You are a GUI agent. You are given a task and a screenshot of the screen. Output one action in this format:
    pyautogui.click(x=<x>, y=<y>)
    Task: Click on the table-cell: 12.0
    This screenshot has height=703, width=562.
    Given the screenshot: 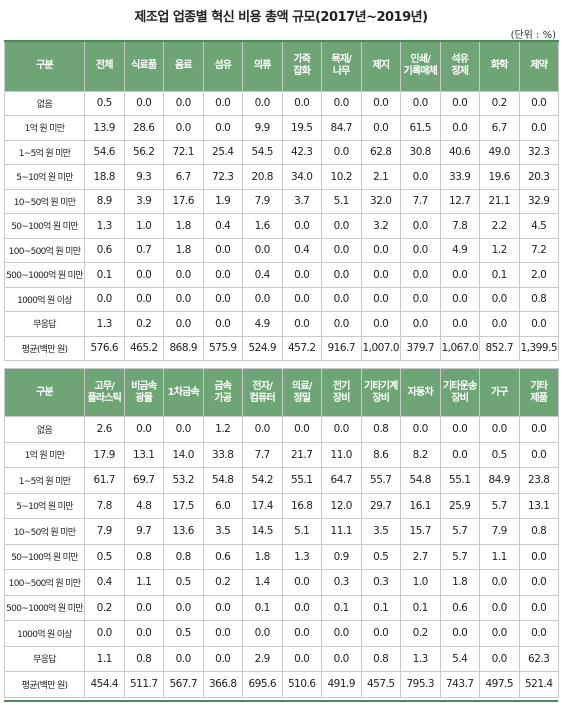 What is the action you would take?
    pyautogui.click(x=341, y=505)
    